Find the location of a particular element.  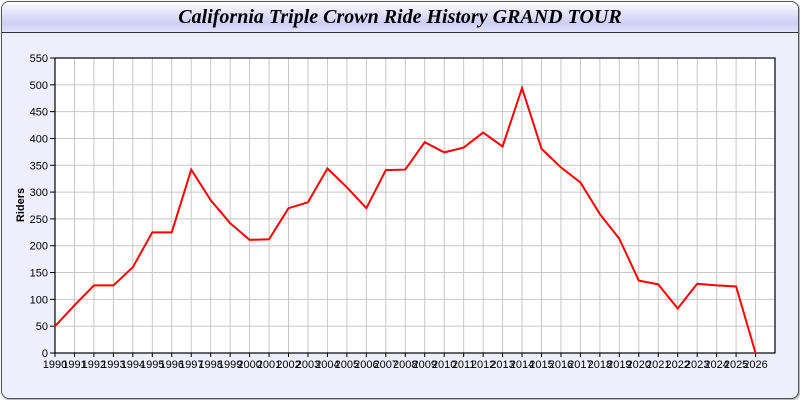

x-tick-label: 2009 is located at coordinates (424, 365).